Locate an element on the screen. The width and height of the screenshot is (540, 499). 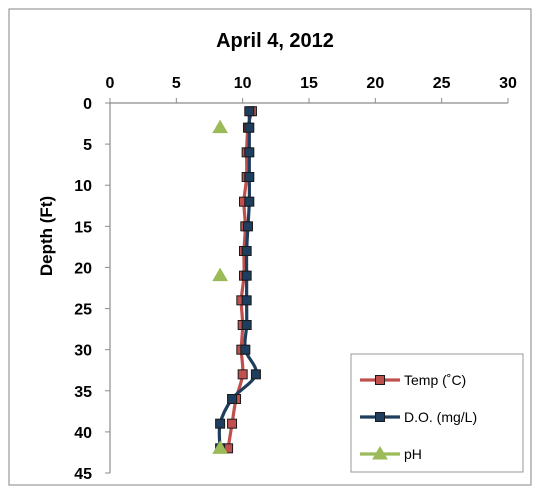
y-tick-label: 25 is located at coordinates (83, 310).